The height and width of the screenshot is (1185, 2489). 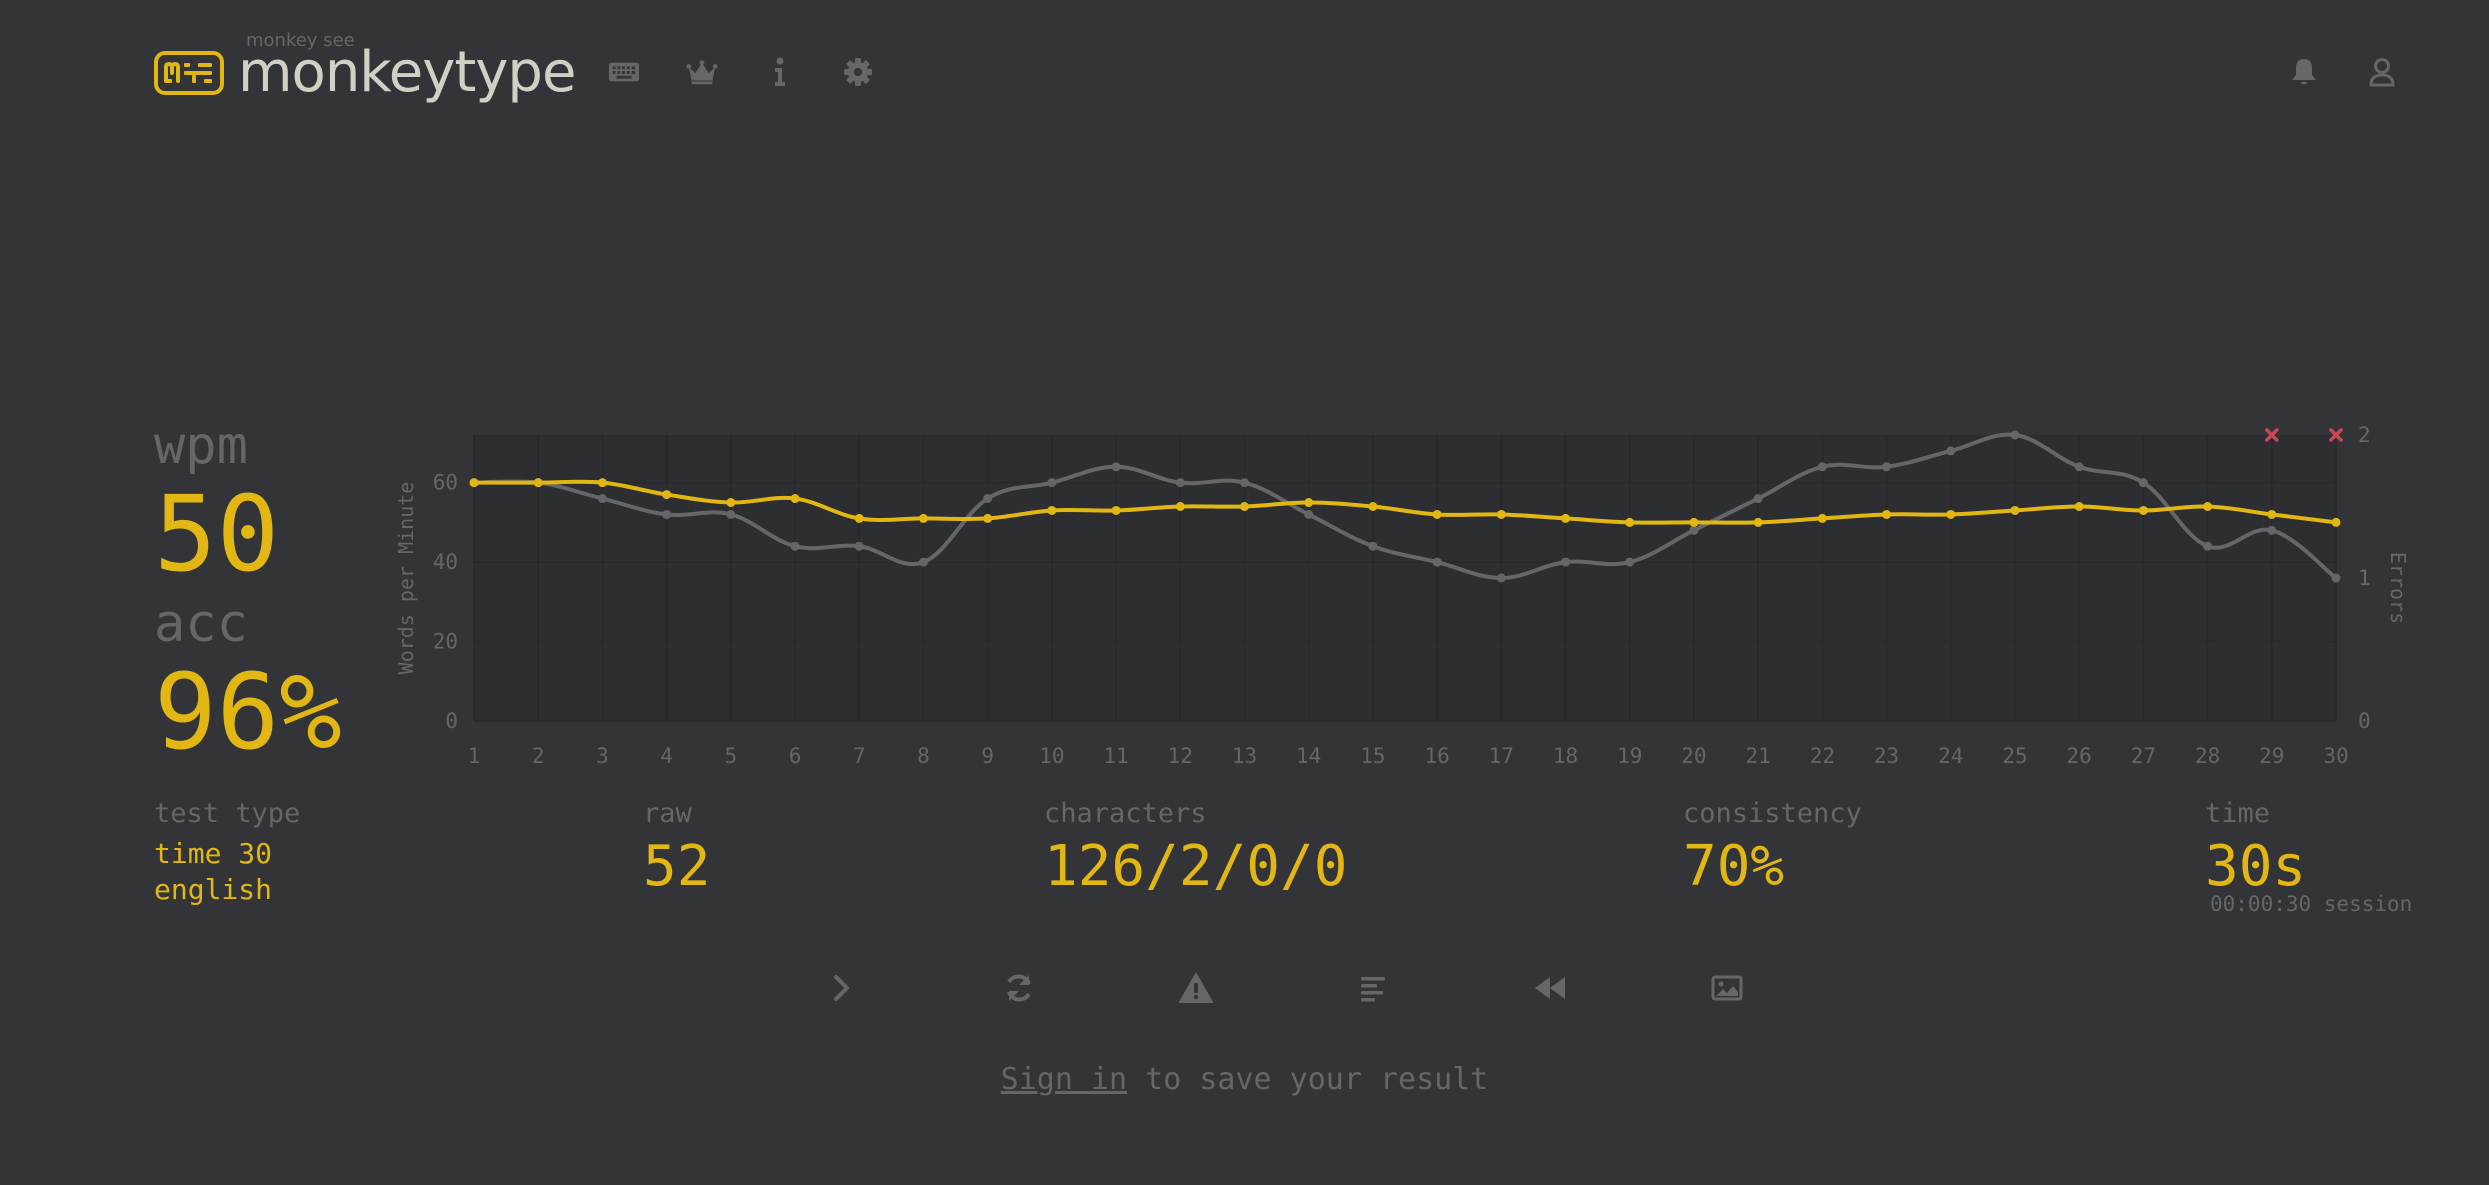 I want to click on x-tick-label: 25, so click(x=2014, y=756).